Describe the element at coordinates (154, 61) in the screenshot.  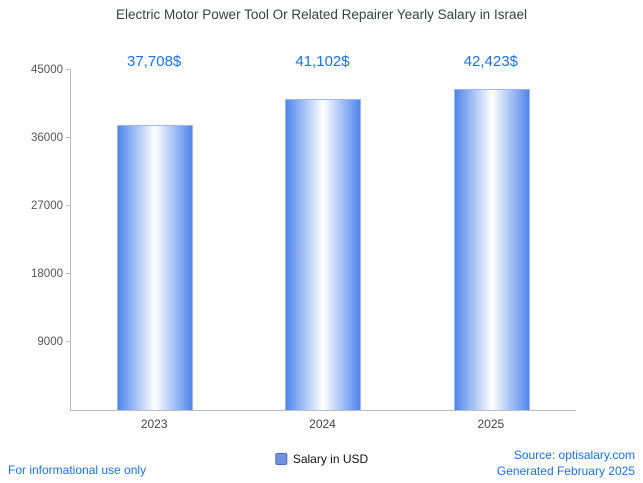
I see `bar-value-label: 37,708$` at that location.